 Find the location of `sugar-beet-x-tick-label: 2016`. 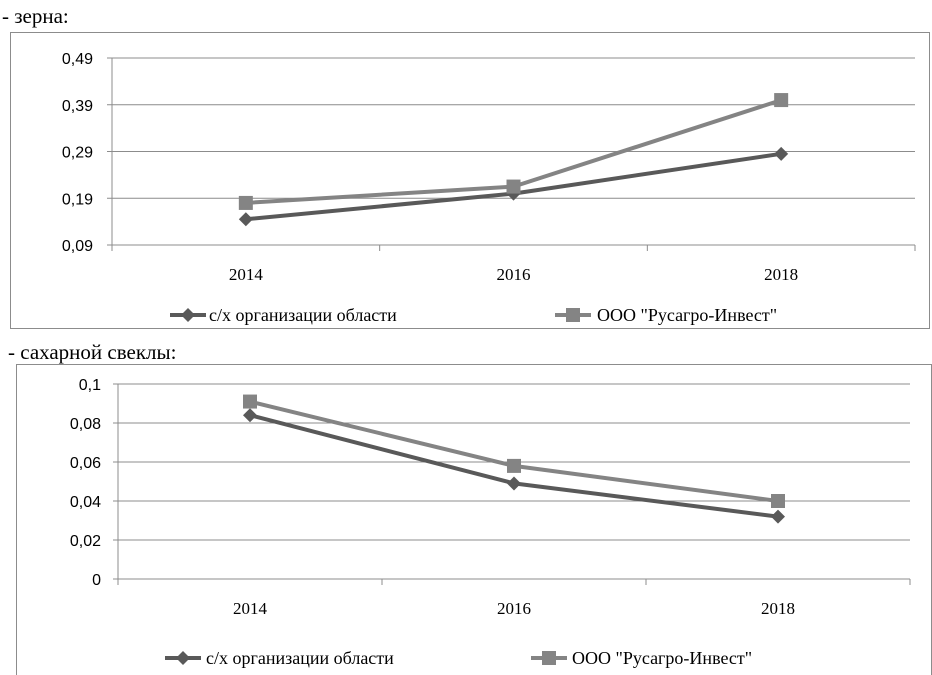

sugar-beet-x-tick-label: 2016 is located at coordinates (514, 608).